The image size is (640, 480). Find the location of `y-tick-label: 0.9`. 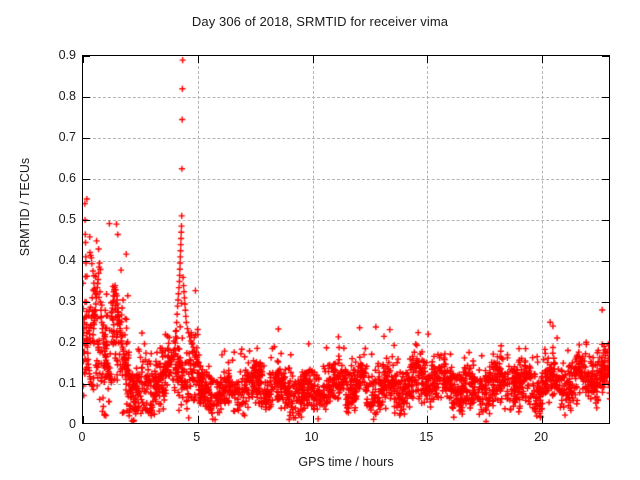

y-tick-label: 0.9 is located at coordinates (67, 55).